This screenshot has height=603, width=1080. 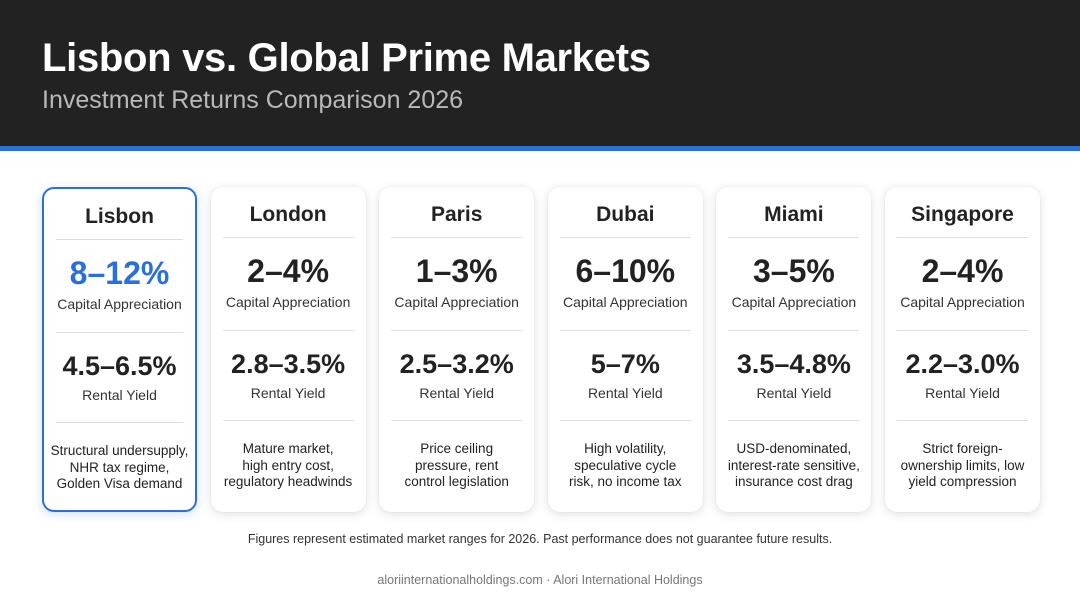 I want to click on capital-appreciation-value: 6–10%, so click(x=625, y=271).